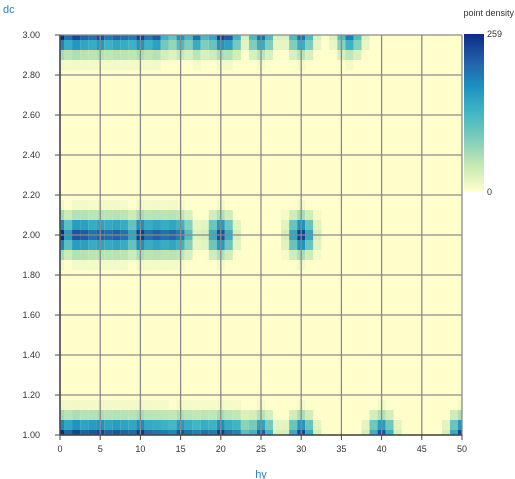 The width and height of the screenshot is (515, 479). I want to click on x-tick-label: 15, so click(181, 449).